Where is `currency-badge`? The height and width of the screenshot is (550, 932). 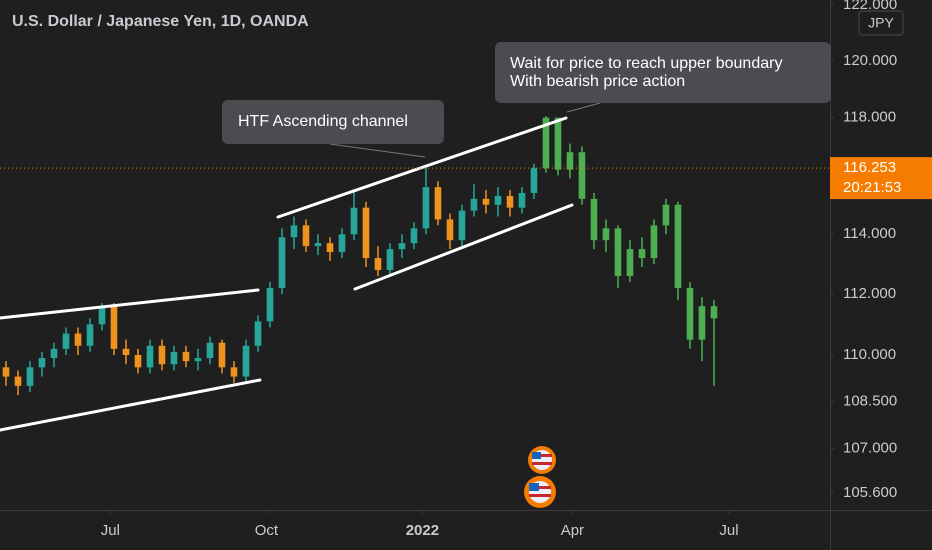
currency-badge is located at coordinates (881, 23).